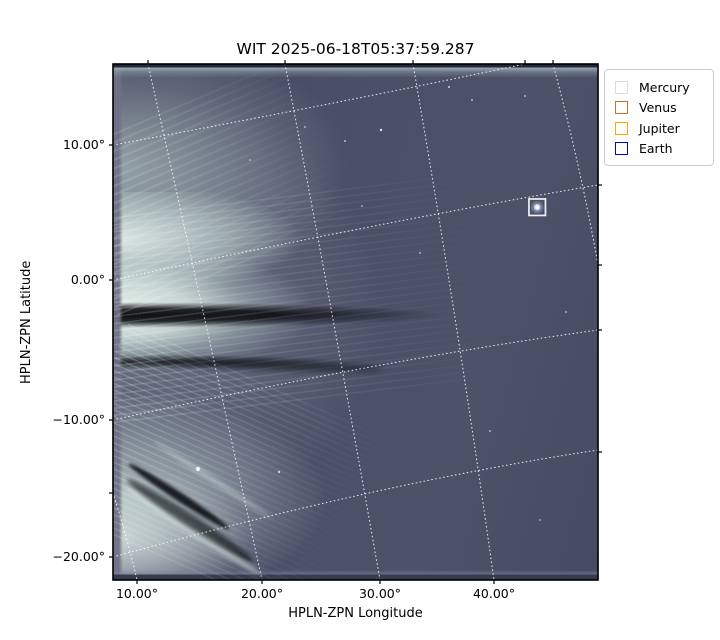  What do you see at coordinates (26, 322) in the screenshot?
I see `y-axis-label: HPLN-ZPN Latitude` at bounding box center [26, 322].